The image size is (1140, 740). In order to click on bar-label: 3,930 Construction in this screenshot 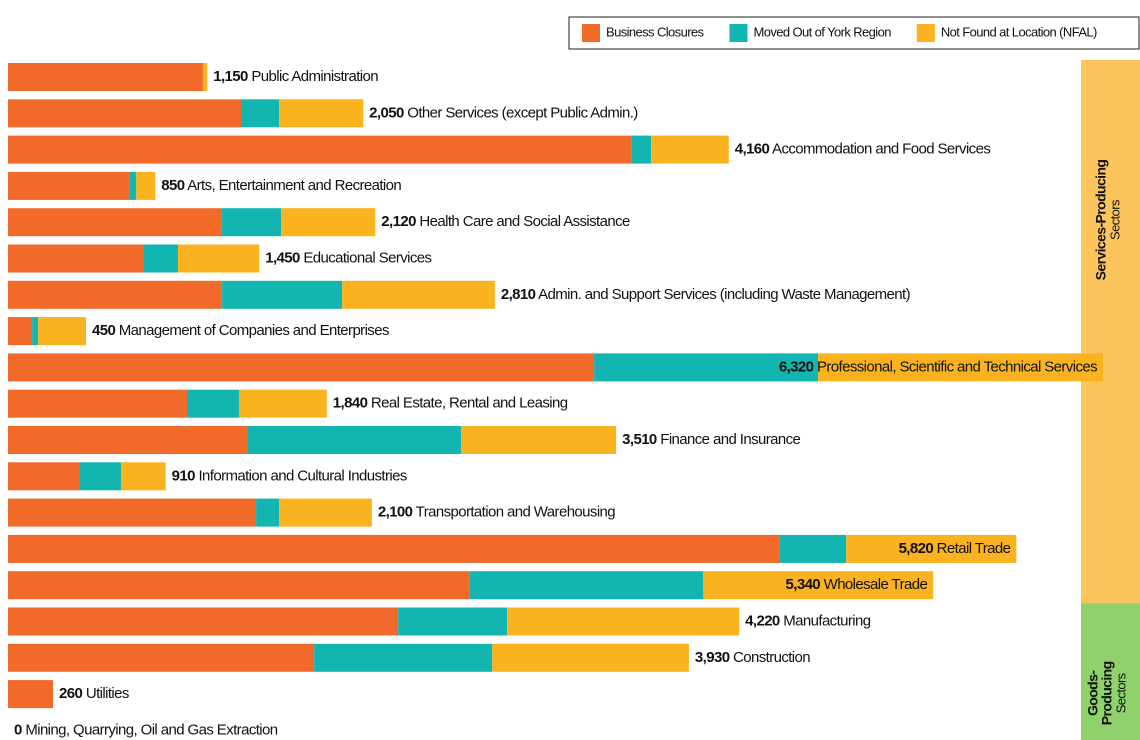, I will do `click(752, 657)`.